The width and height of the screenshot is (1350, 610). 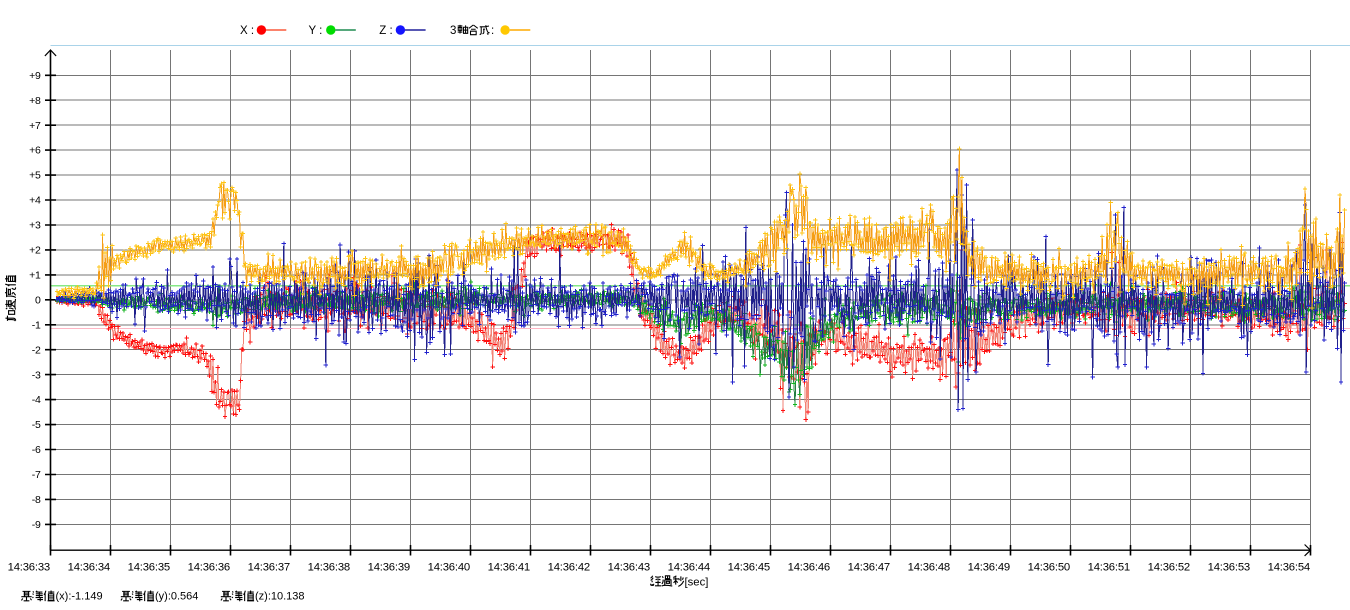 I want to click on svg-text: 14:36:44, so click(x=689, y=568).